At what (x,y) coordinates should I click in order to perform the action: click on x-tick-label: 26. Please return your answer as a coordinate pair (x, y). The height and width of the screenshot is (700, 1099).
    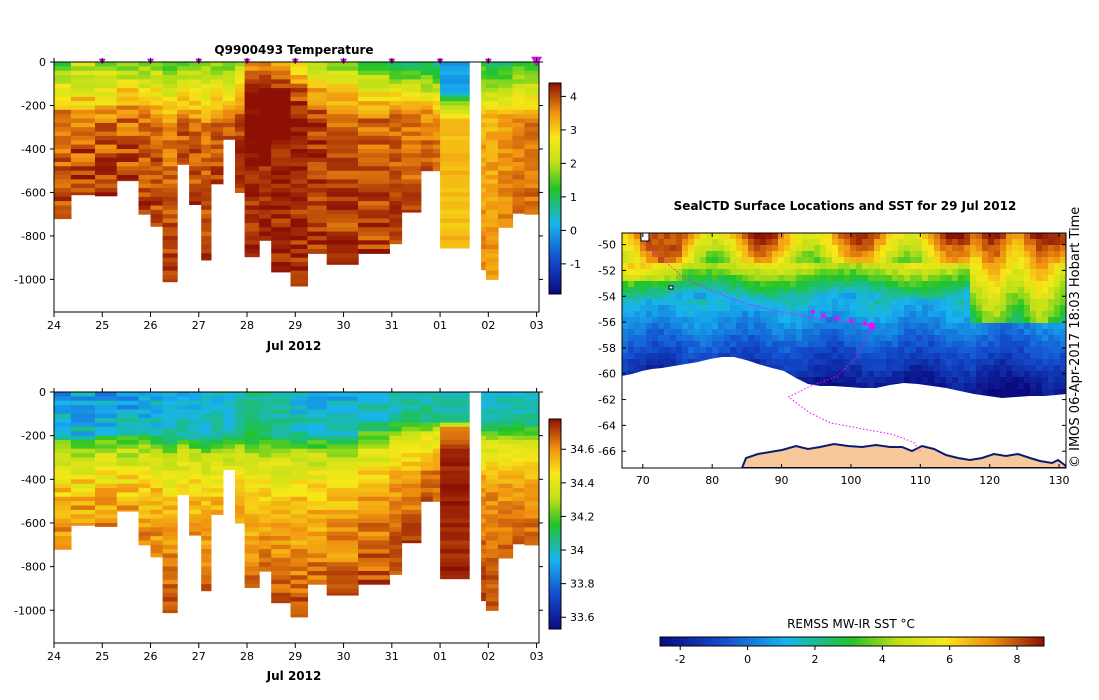
    Looking at the image, I should click on (151, 656).